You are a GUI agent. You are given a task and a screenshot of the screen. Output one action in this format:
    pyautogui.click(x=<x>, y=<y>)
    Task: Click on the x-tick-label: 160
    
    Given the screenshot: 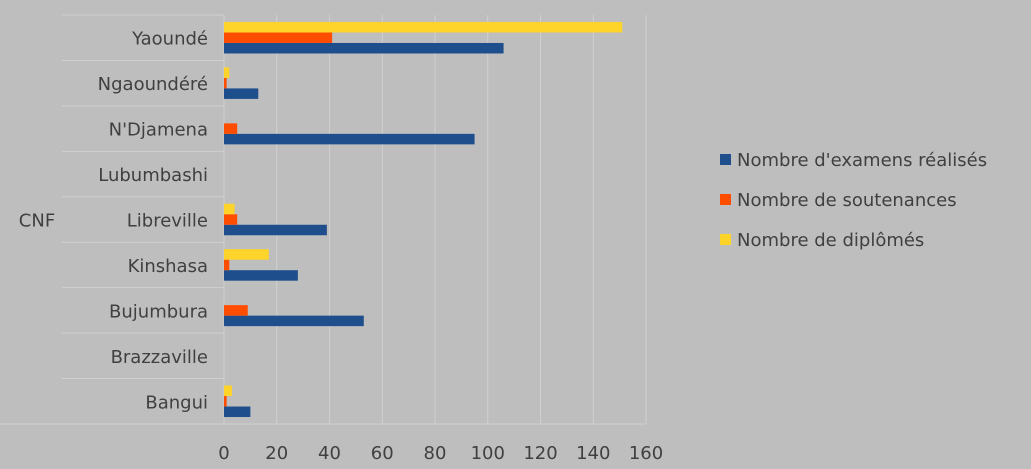 What is the action you would take?
    pyautogui.click(x=646, y=453)
    